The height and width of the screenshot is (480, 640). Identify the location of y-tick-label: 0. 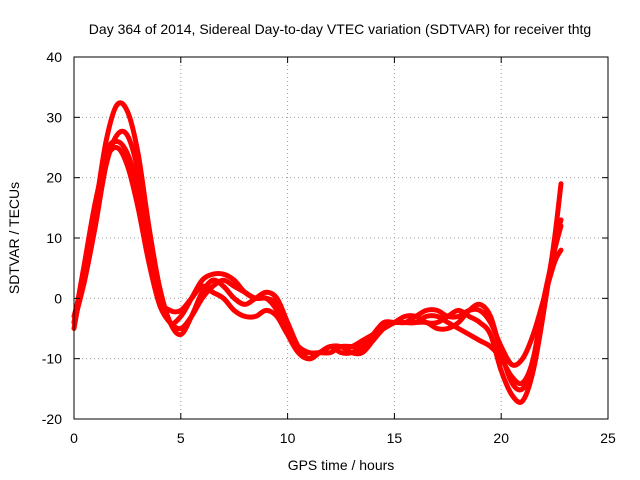
(58, 298).